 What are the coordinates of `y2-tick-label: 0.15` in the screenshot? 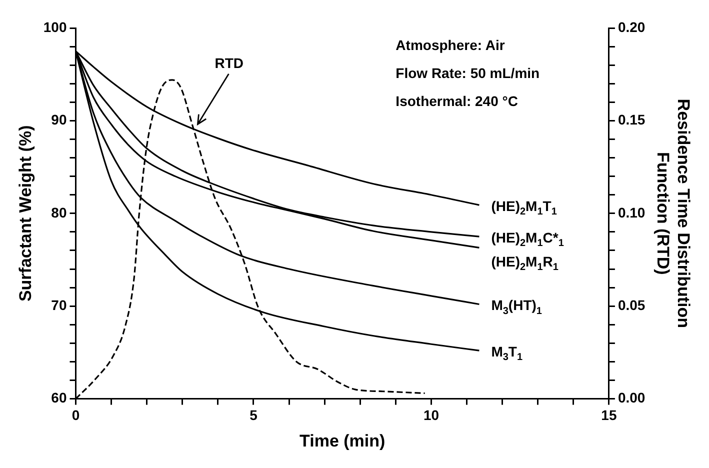 It's located at (632, 120).